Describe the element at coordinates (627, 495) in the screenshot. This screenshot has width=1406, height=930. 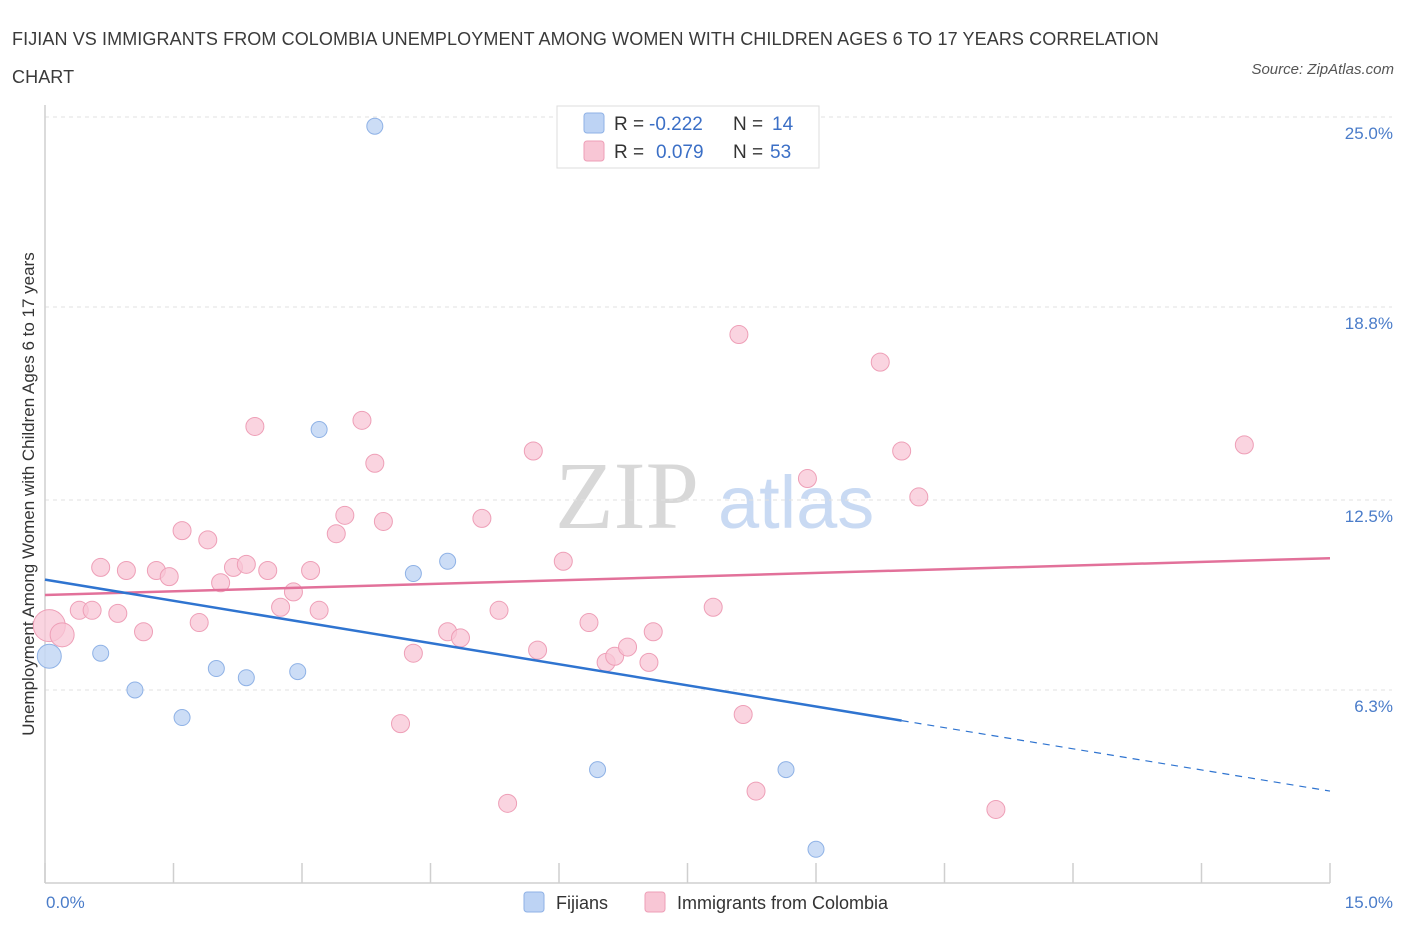
I see `watermark-zip: ZIP` at that location.